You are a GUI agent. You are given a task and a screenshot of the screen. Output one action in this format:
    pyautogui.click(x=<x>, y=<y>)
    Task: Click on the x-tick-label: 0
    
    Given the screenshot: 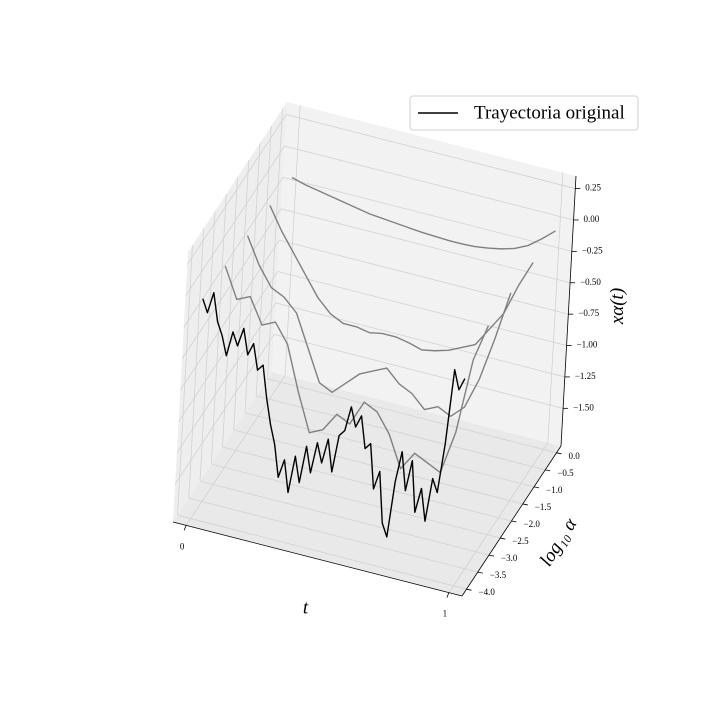 What is the action you would take?
    pyautogui.click(x=182, y=546)
    